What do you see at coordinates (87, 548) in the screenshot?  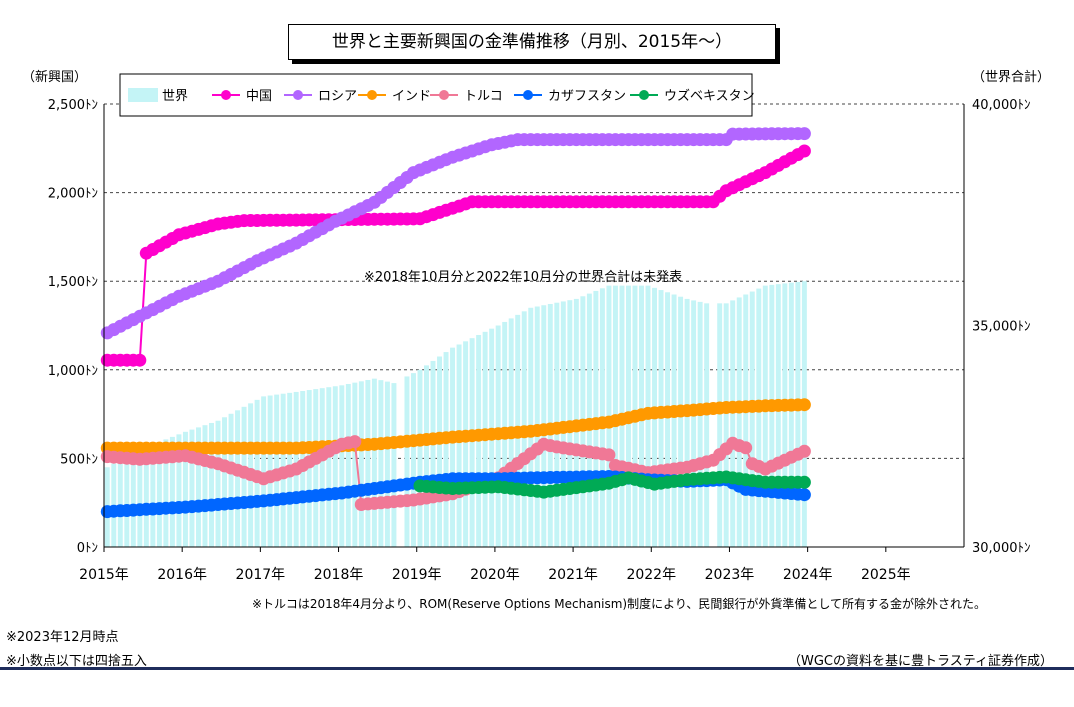 I see `left-tick-label: 0ﾄﾝ` at bounding box center [87, 548].